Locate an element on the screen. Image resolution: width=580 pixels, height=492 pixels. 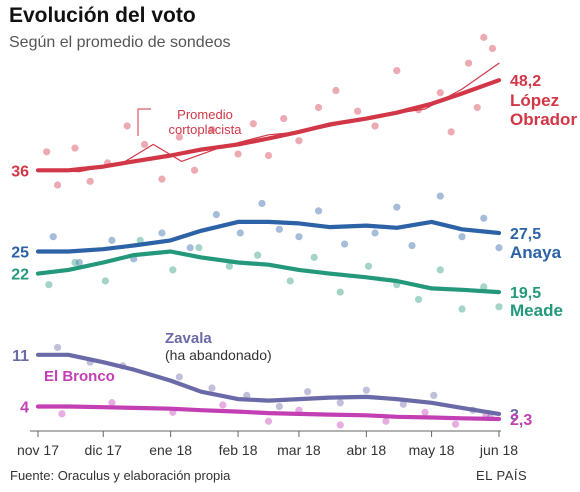
x-tick-label: jun 18 is located at coordinates (498, 450).